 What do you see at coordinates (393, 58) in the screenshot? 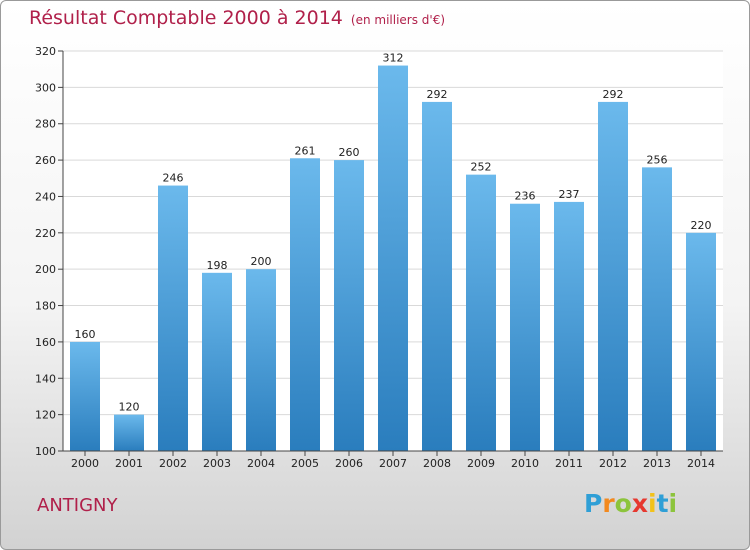
I see `bar-value-label: 312` at bounding box center [393, 58].